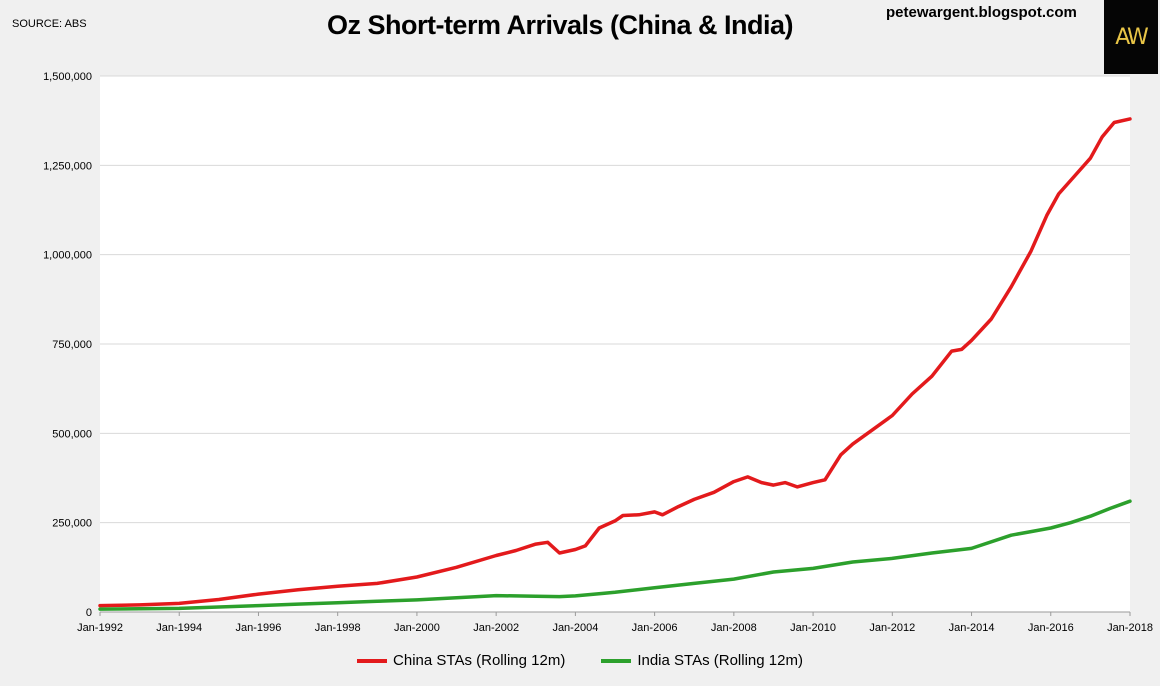 Image resolution: width=1160 pixels, height=686 pixels. What do you see at coordinates (89, 613) in the screenshot?
I see `y-tick-label-0: 0` at bounding box center [89, 613].